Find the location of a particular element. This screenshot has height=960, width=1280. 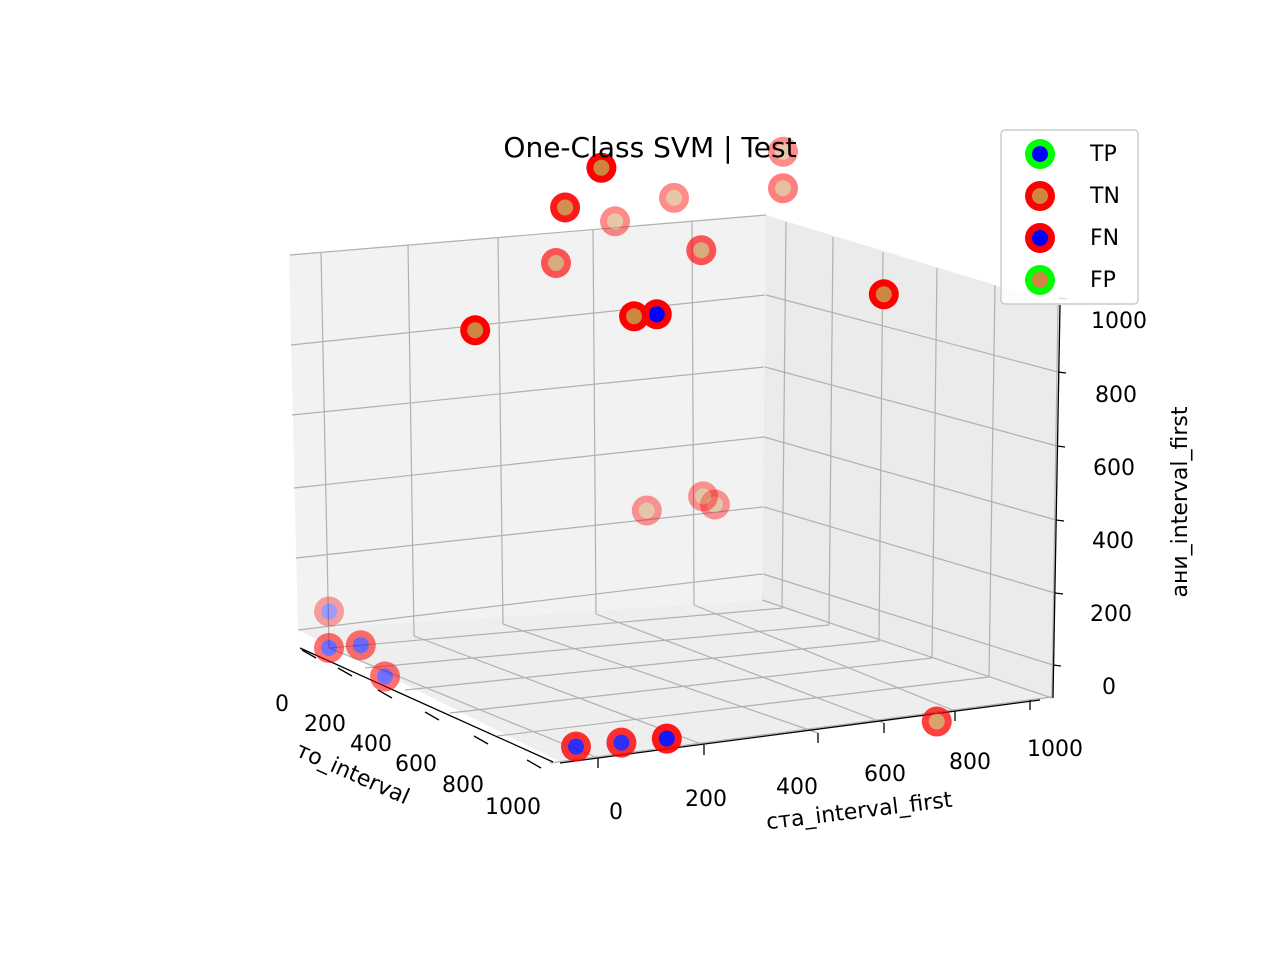

z-tick-label: 1000 is located at coordinates (1119, 321).